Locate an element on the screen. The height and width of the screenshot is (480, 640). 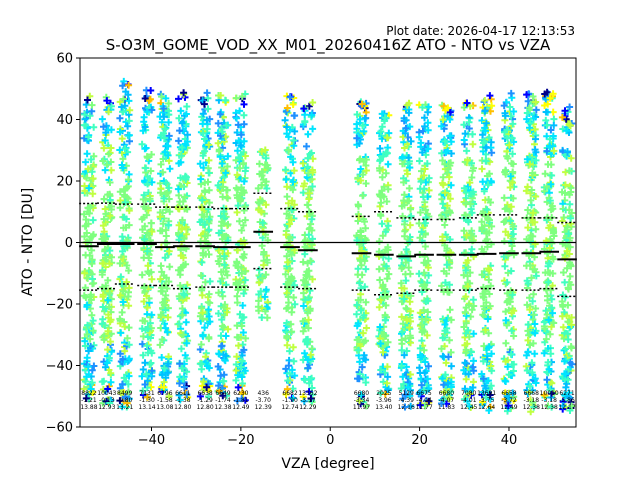
column-std-label: 12.16 is located at coordinates (406, 407).